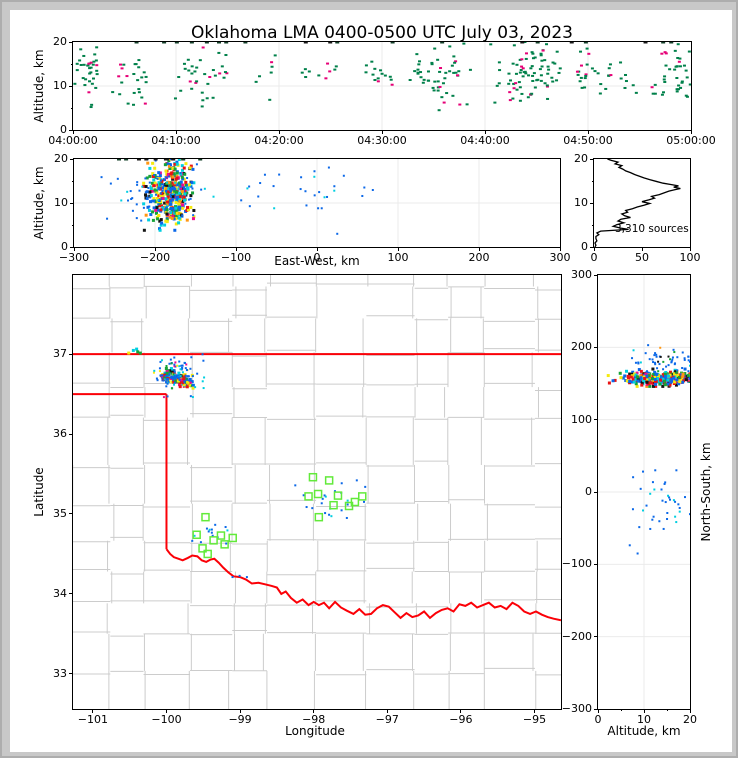 Image resolution: width=738 pixels, height=758 pixels. I want to click on tick-label: 04:40:00, so click(485, 140).